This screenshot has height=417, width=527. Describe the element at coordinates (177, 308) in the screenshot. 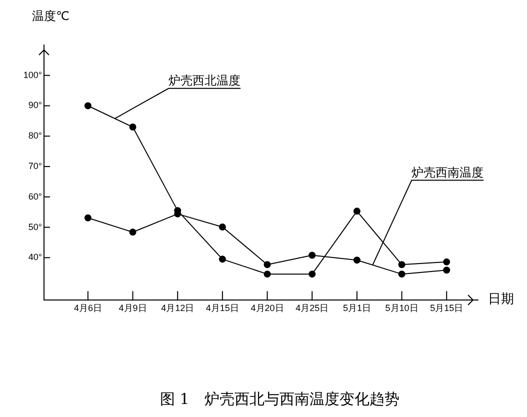

I see `x-tick-label: 4月12日` at that location.